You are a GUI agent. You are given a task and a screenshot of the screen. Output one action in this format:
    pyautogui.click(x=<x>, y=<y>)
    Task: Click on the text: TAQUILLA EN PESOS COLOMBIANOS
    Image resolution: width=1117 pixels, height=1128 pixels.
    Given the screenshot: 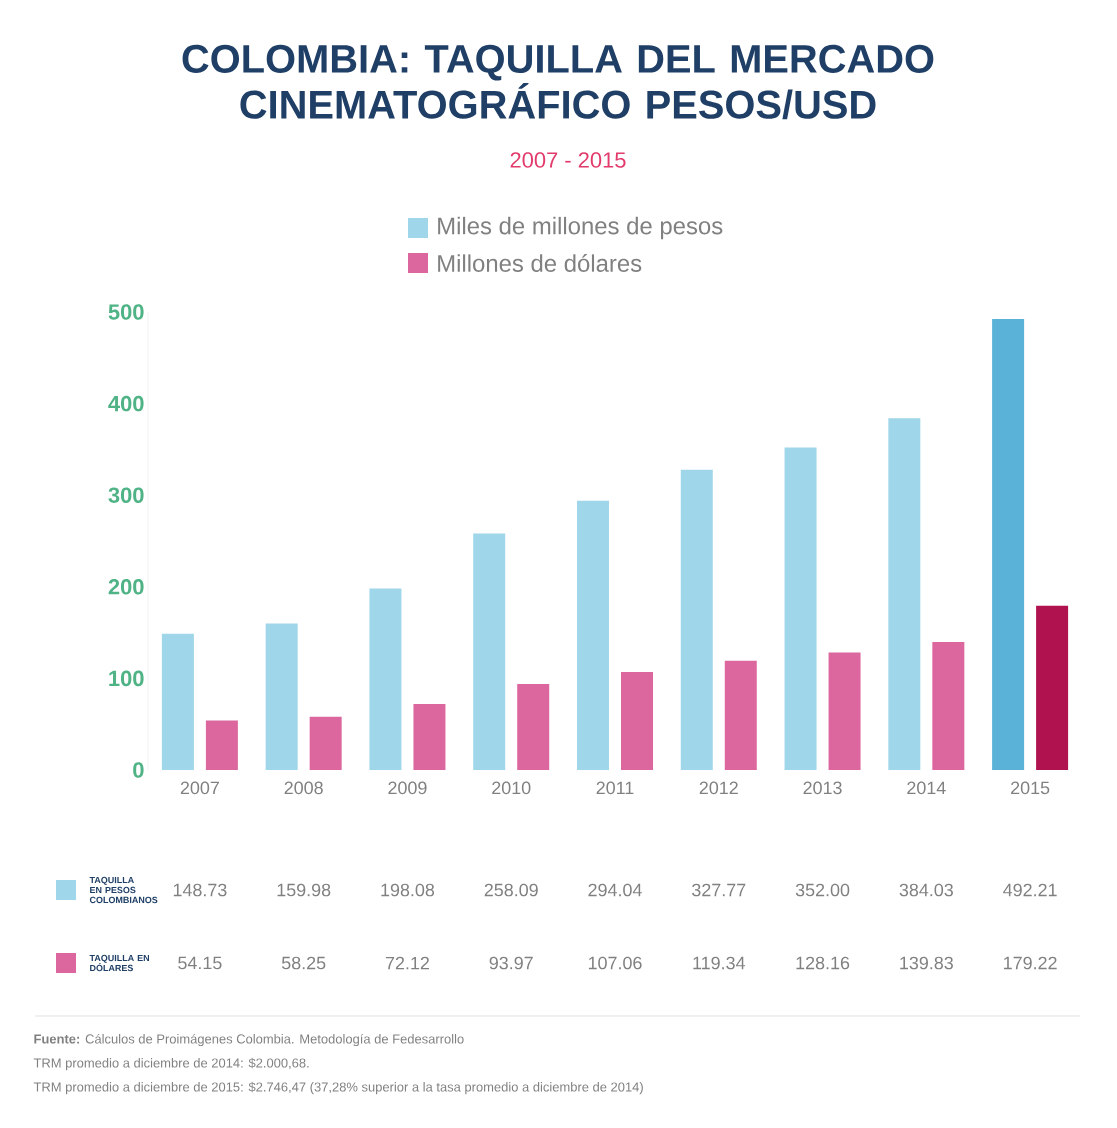 What is the action you would take?
    pyautogui.click(x=123, y=890)
    